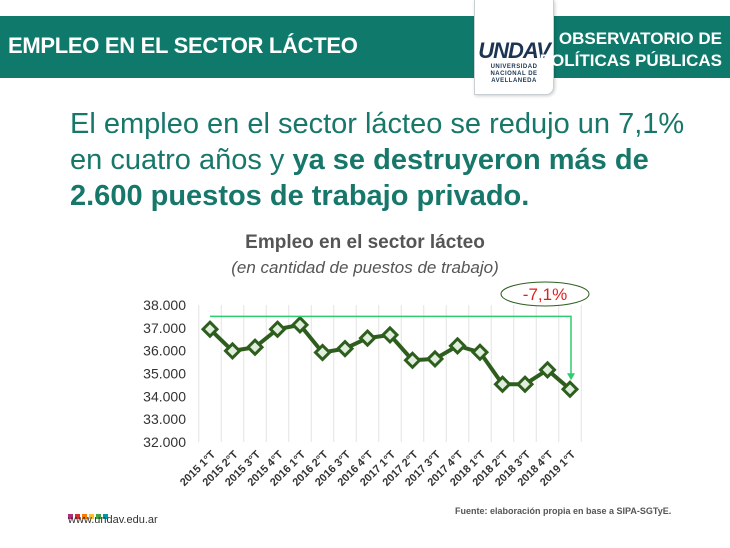 This screenshot has width=730, height=548. I want to click on chart-subtitle: (en cantidad de puestos de trabajo), so click(365, 267).